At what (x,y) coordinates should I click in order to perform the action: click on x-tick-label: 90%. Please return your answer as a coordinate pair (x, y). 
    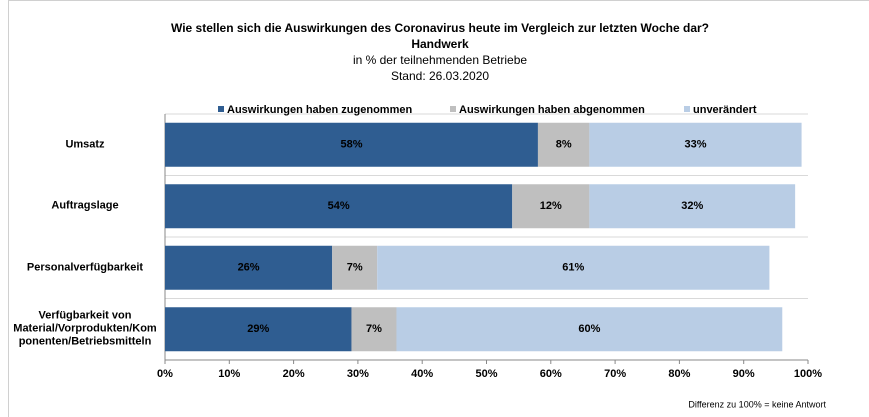
    Looking at the image, I should click on (744, 374).